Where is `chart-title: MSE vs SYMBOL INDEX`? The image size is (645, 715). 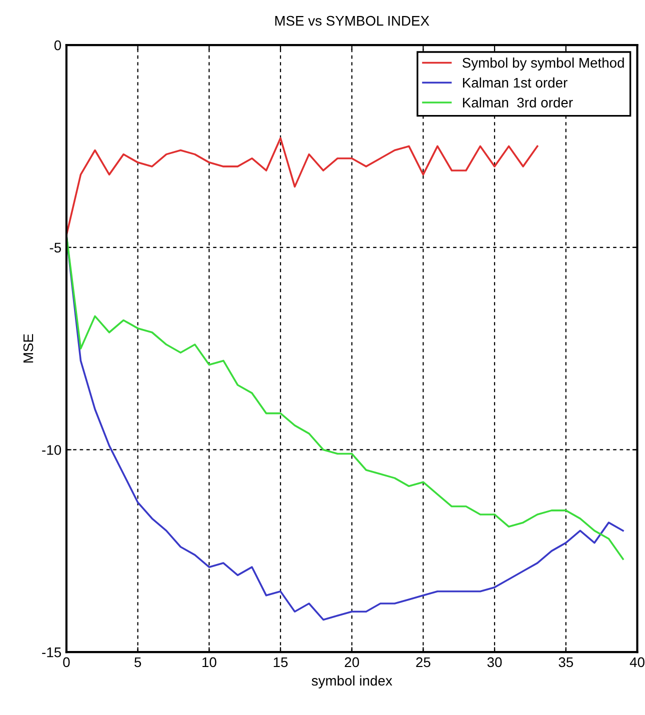 chart-title: MSE vs SYMBOL INDEX is located at coordinates (352, 21).